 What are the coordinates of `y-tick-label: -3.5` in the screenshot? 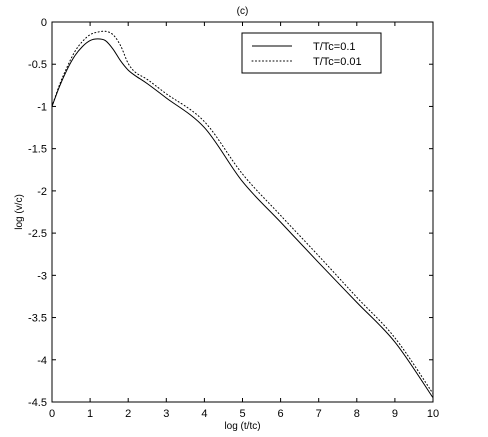 It's located at (37, 319).